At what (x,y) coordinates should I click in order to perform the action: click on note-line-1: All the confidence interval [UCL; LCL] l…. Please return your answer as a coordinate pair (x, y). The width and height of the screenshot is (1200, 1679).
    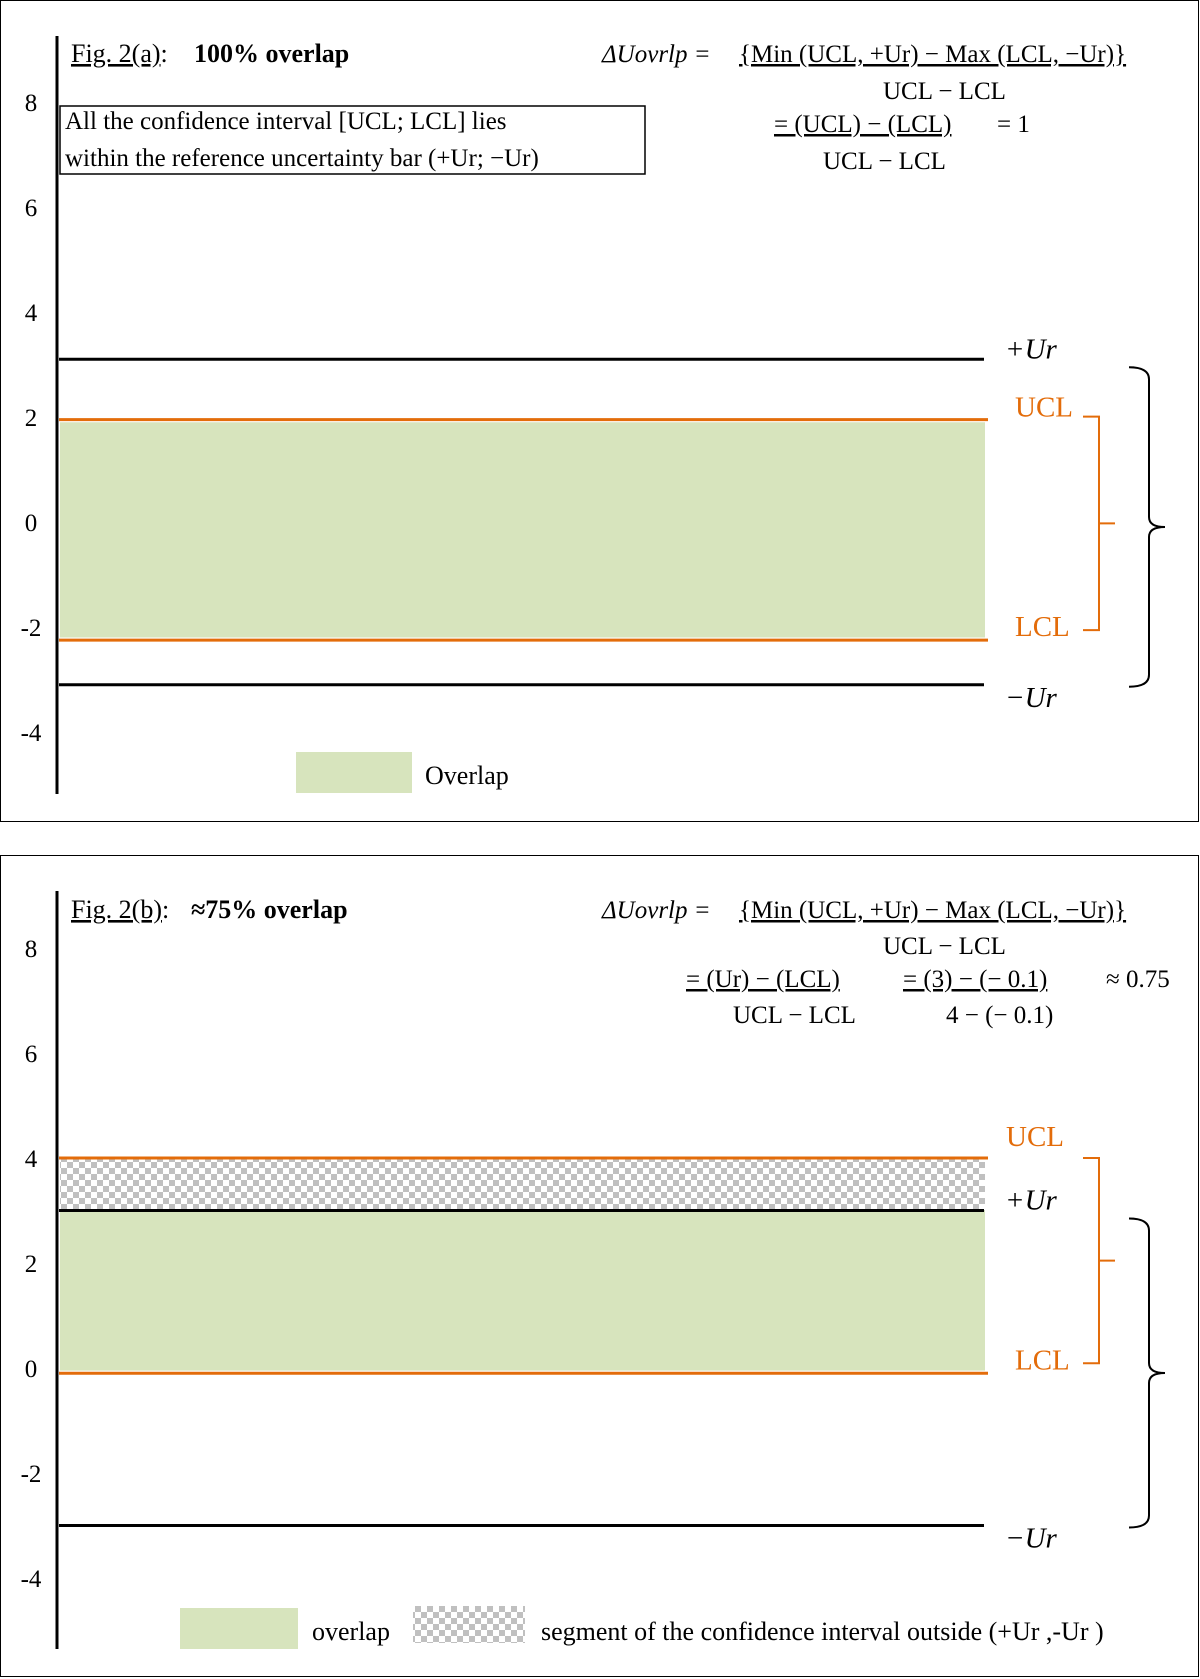
    Looking at the image, I should click on (286, 121).